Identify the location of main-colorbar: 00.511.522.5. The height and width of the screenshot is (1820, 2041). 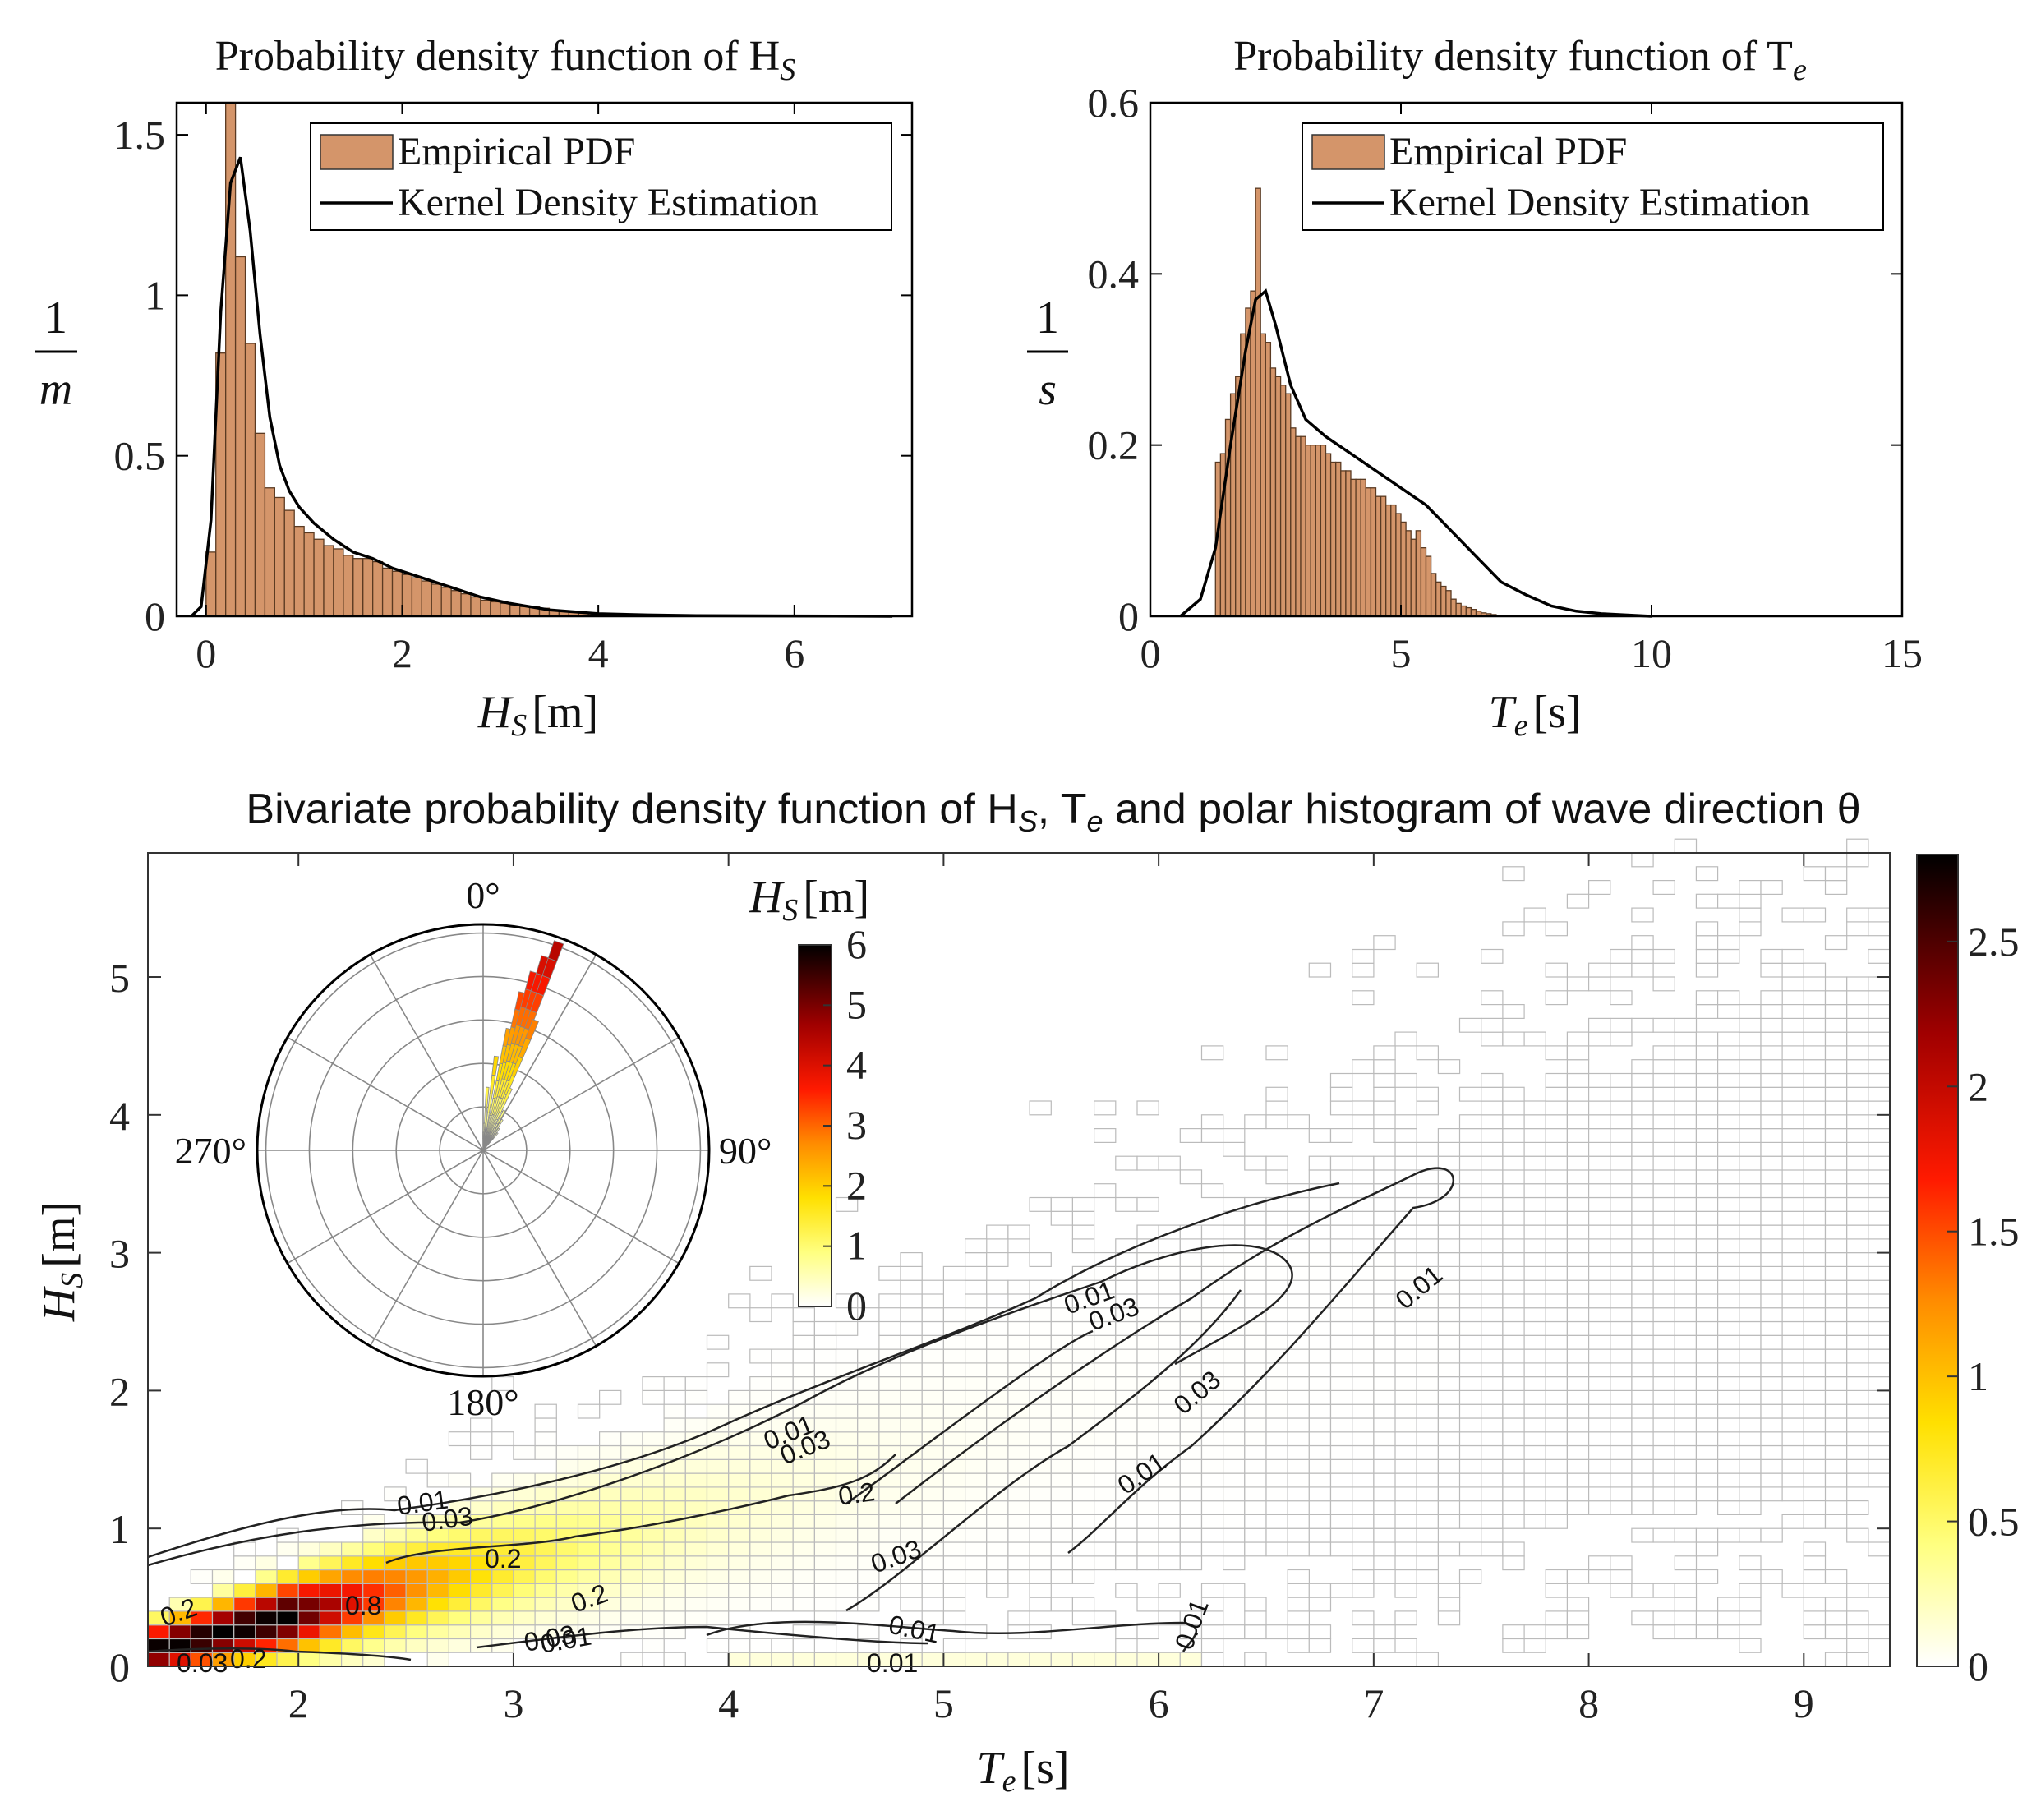
(1968, 1271).